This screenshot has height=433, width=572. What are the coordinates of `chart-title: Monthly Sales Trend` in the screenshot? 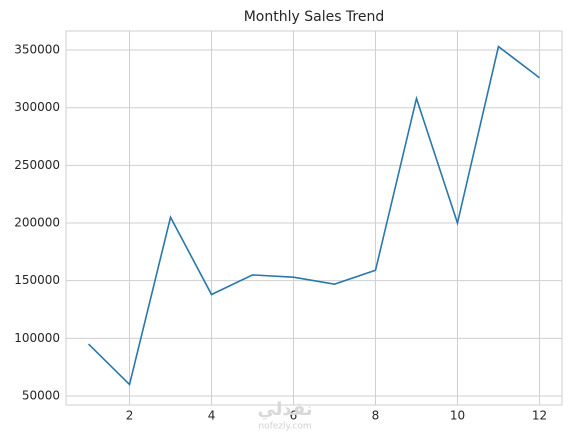 It's located at (314, 17).